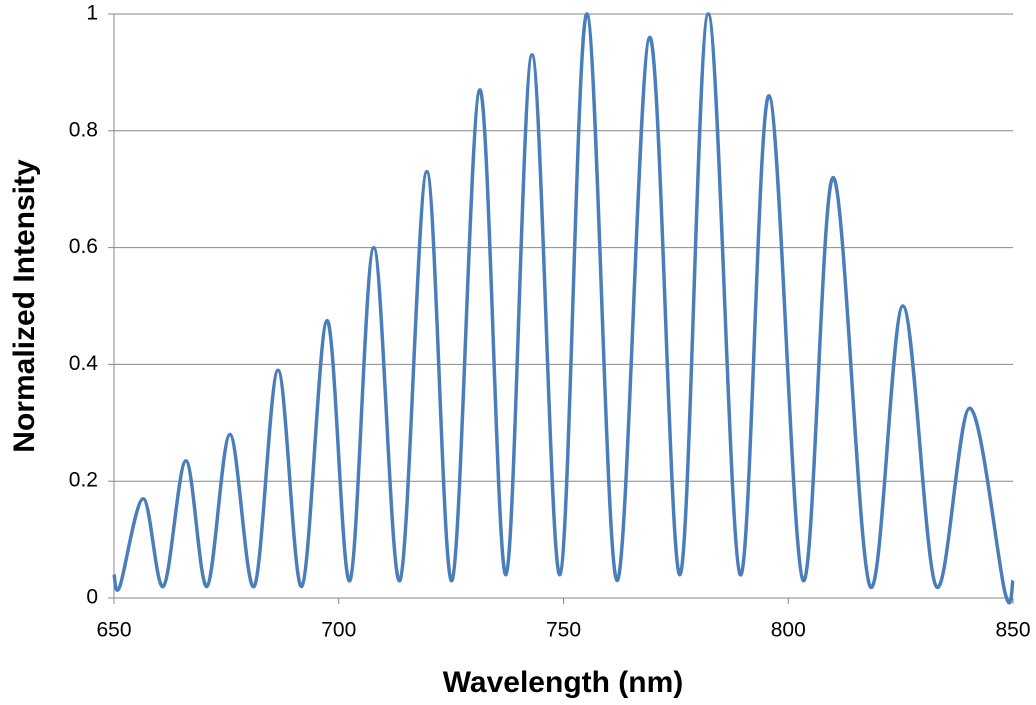  Describe the element at coordinates (92, 597) in the screenshot. I see `y-tick-label: 0` at that location.